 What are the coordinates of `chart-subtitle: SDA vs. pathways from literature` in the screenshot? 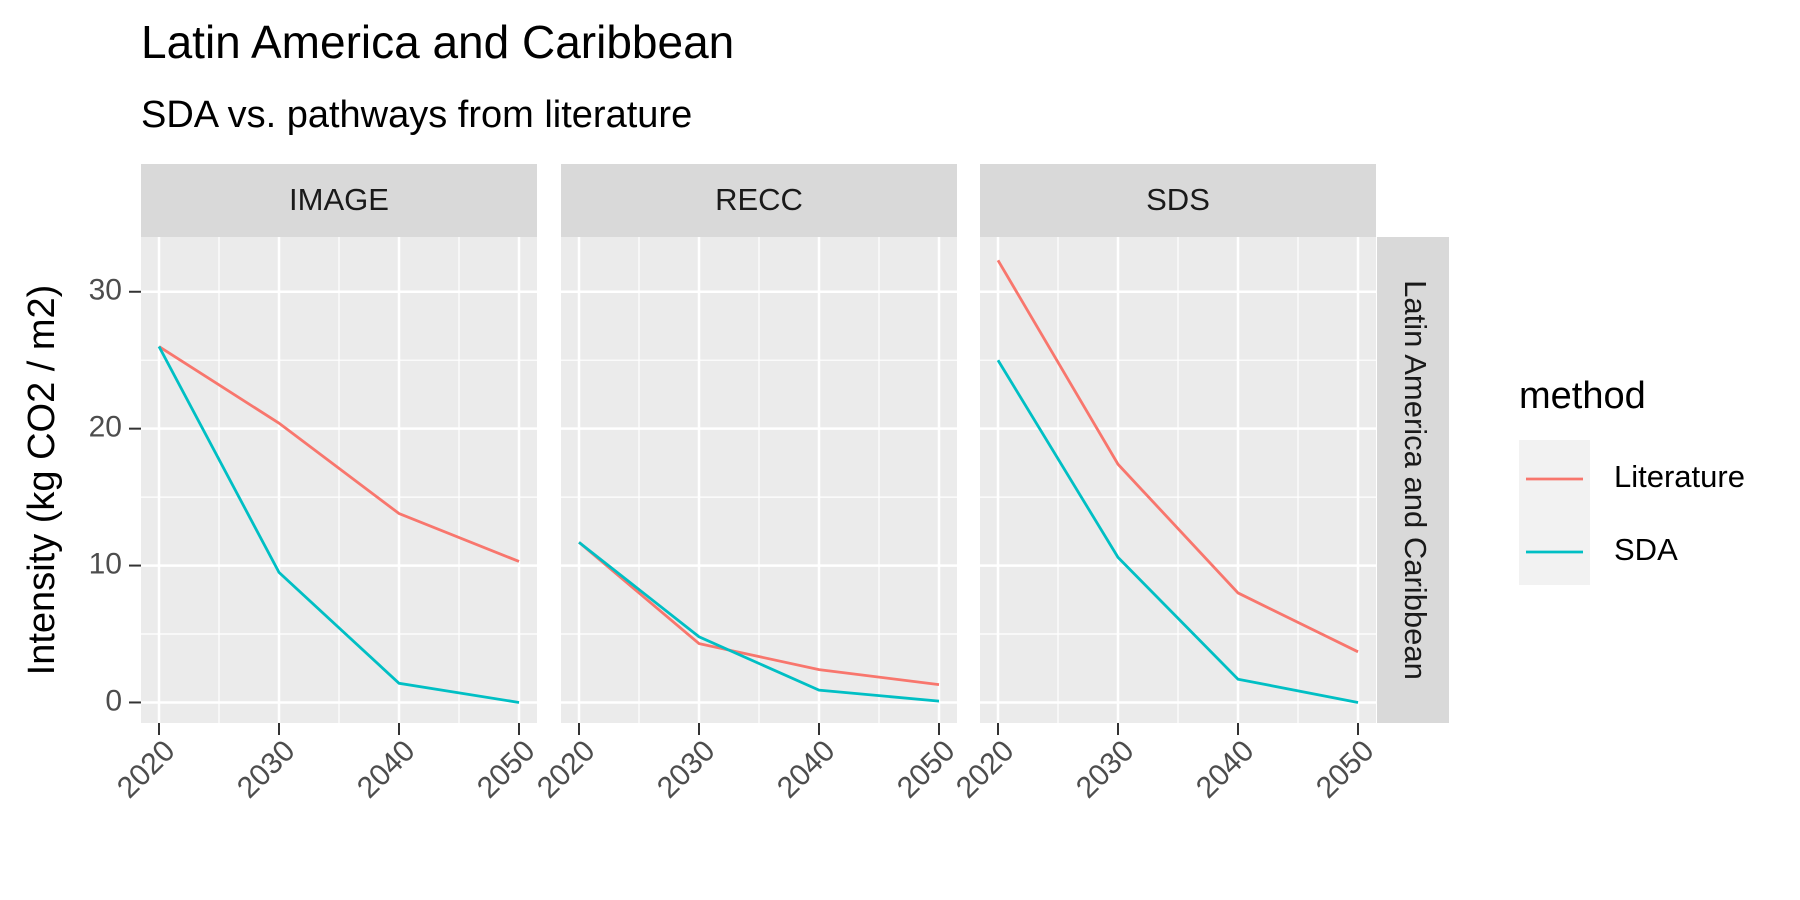 It's located at (416, 115).